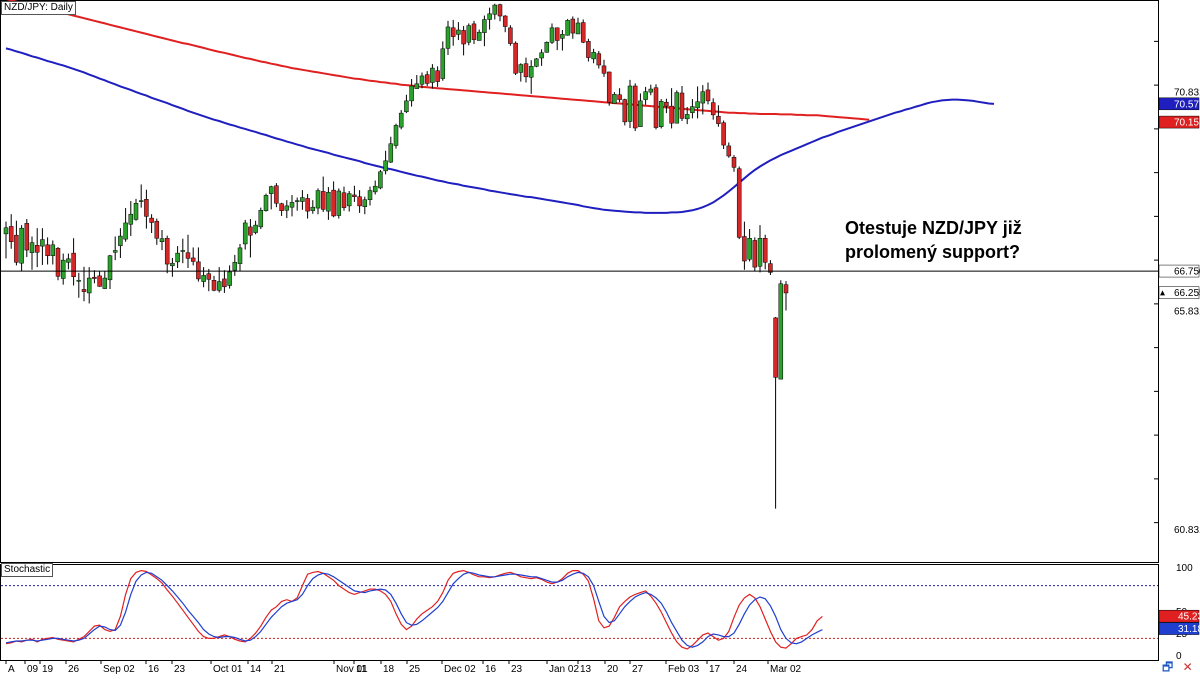 The image size is (1200, 679). I want to click on price-tag, so click(1179, 292).